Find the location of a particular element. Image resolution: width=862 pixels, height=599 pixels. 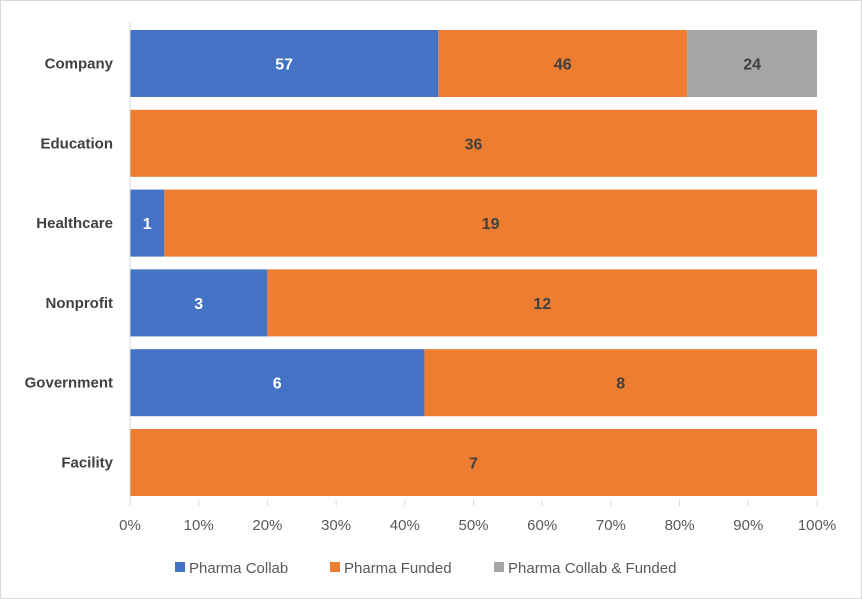

data-label: 24 is located at coordinates (752, 65).